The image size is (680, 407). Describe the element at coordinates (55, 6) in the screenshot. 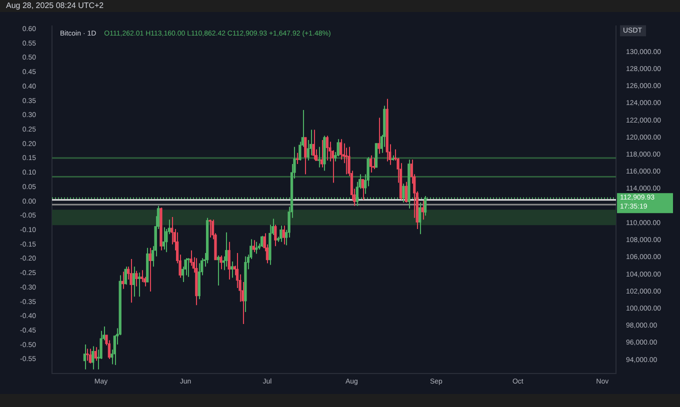

I see `text: Aug 28, 2025 08:24 UTC+2` at that location.